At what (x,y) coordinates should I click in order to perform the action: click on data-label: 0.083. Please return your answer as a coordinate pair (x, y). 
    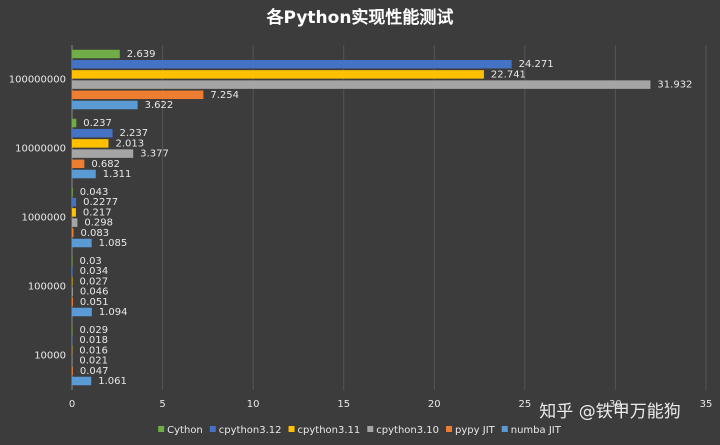
    Looking at the image, I should click on (95, 233).